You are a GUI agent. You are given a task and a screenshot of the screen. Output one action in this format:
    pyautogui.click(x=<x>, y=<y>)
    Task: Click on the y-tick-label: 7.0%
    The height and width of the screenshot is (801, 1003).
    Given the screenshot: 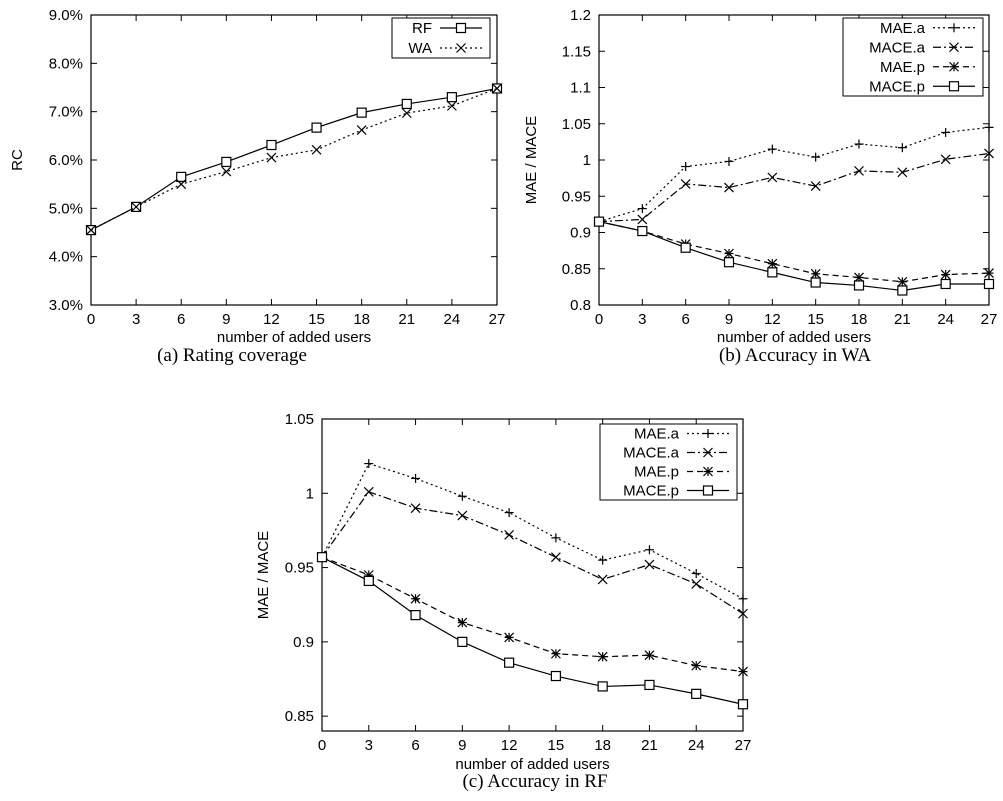 What is the action you would take?
    pyautogui.click(x=66, y=112)
    